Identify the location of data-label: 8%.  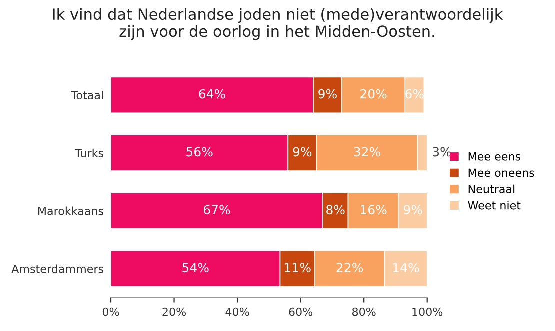
(335, 210).